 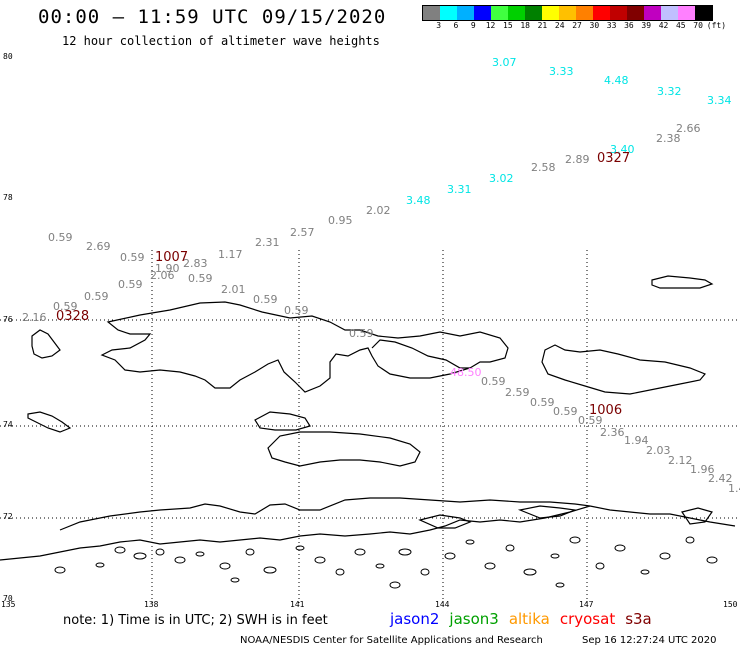 What do you see at coordinates (680, 460) in the screenshot?
I see `wave-height-value: 2.12` at bounding box center [680, 460].